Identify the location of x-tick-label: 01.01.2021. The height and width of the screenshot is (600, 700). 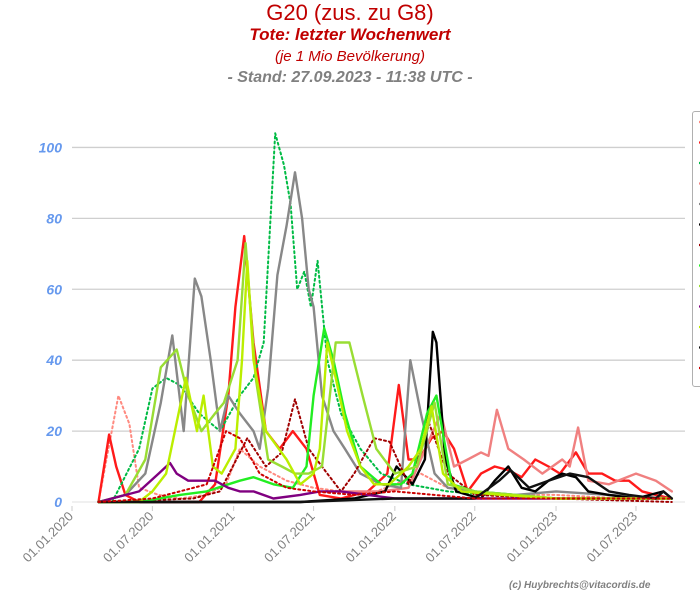
(209, 537).